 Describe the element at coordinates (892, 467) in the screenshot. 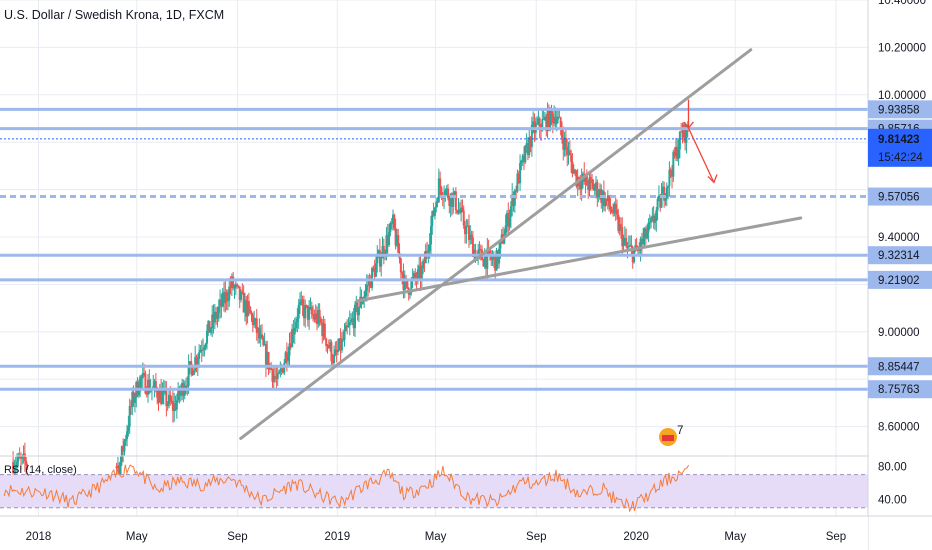

I see `rsi-tick-label: 80.00` at that location.